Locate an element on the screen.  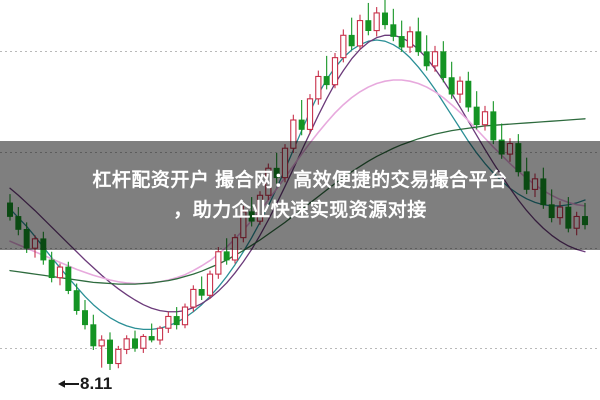
headline-line-2: ，助力企业快速实现资源对接 is located at coordinates (300, 210).